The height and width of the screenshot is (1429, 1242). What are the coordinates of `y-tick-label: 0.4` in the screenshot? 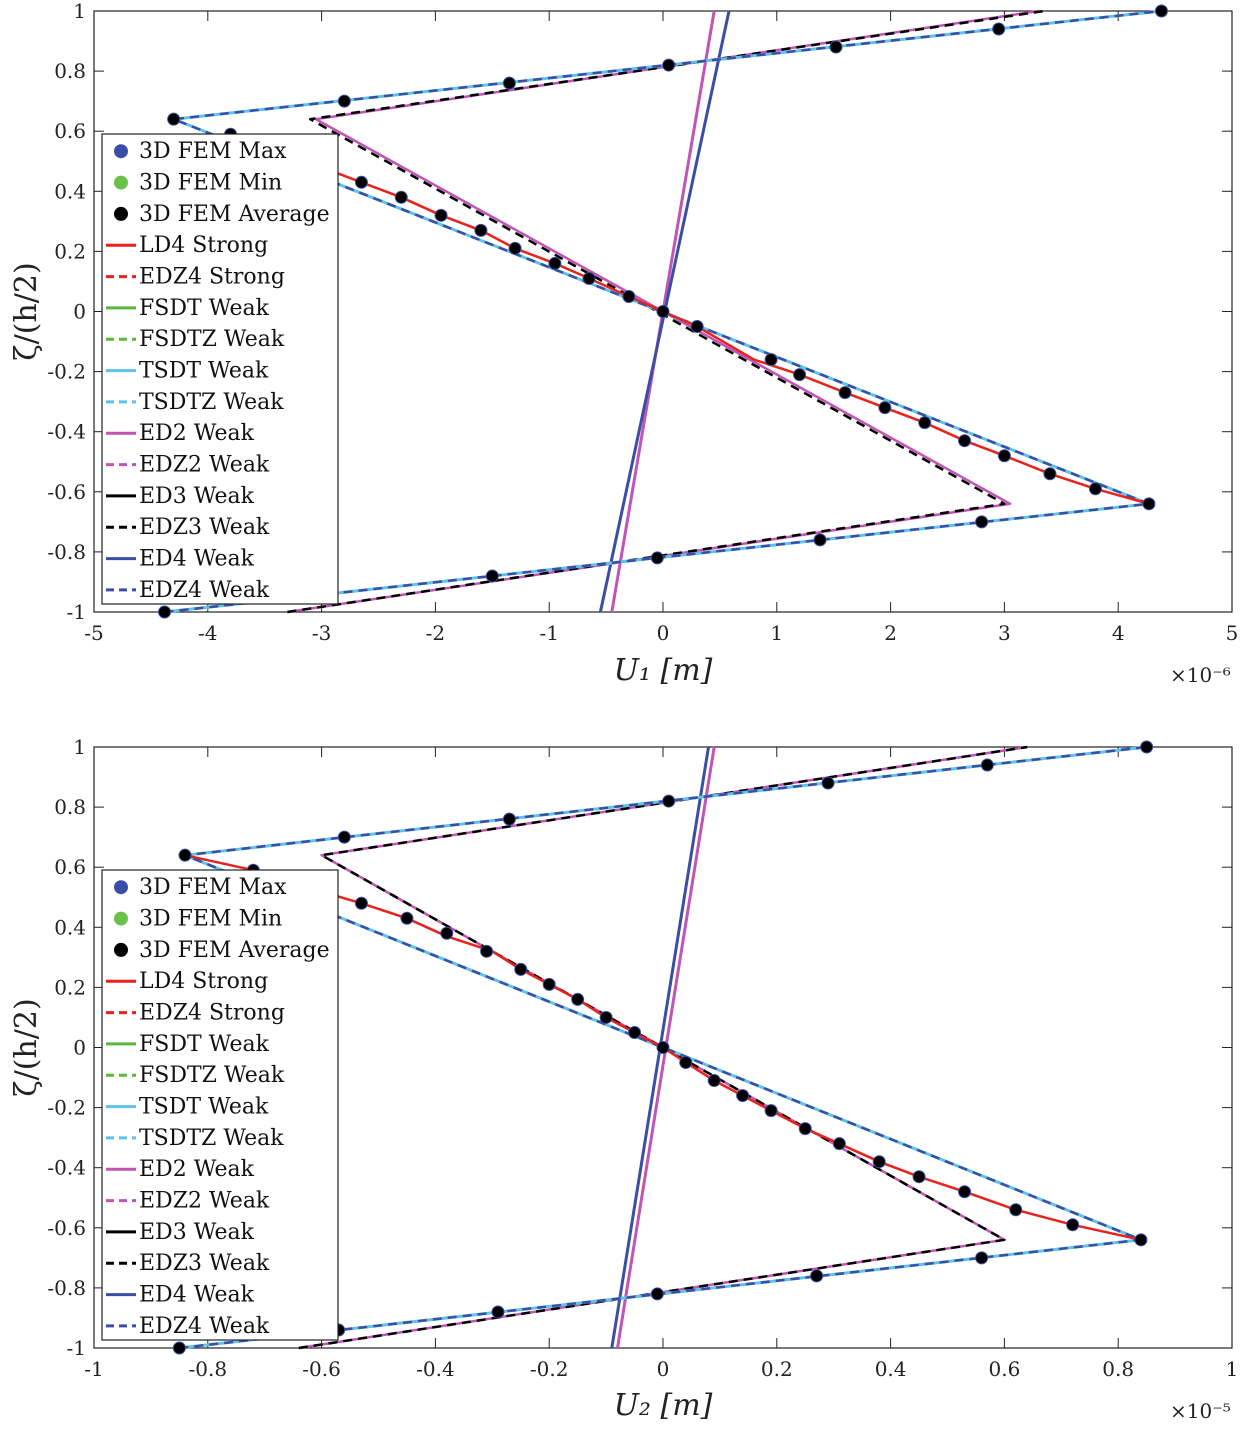 It's located at (70, 191).